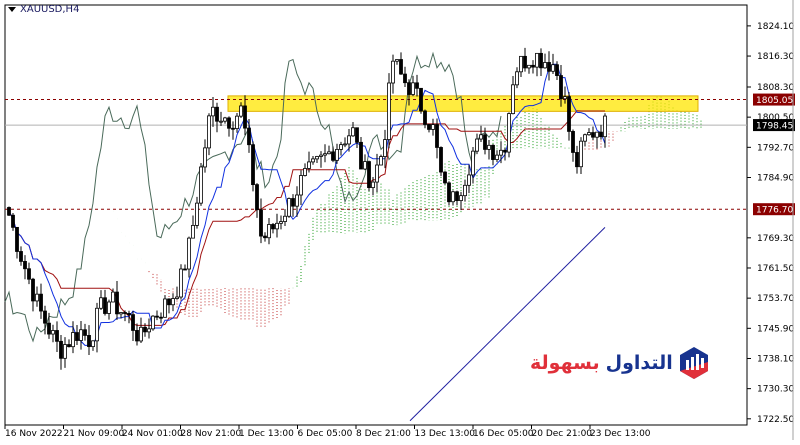 The image size is (800, 445). I want to click on x-tick-label: 16 Dec 05:00, so click(503, 434).